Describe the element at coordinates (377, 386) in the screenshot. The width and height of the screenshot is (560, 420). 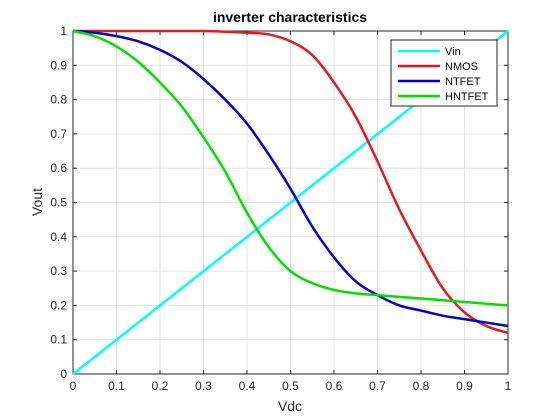
I see `x-tick-label: 0.7` at that location.